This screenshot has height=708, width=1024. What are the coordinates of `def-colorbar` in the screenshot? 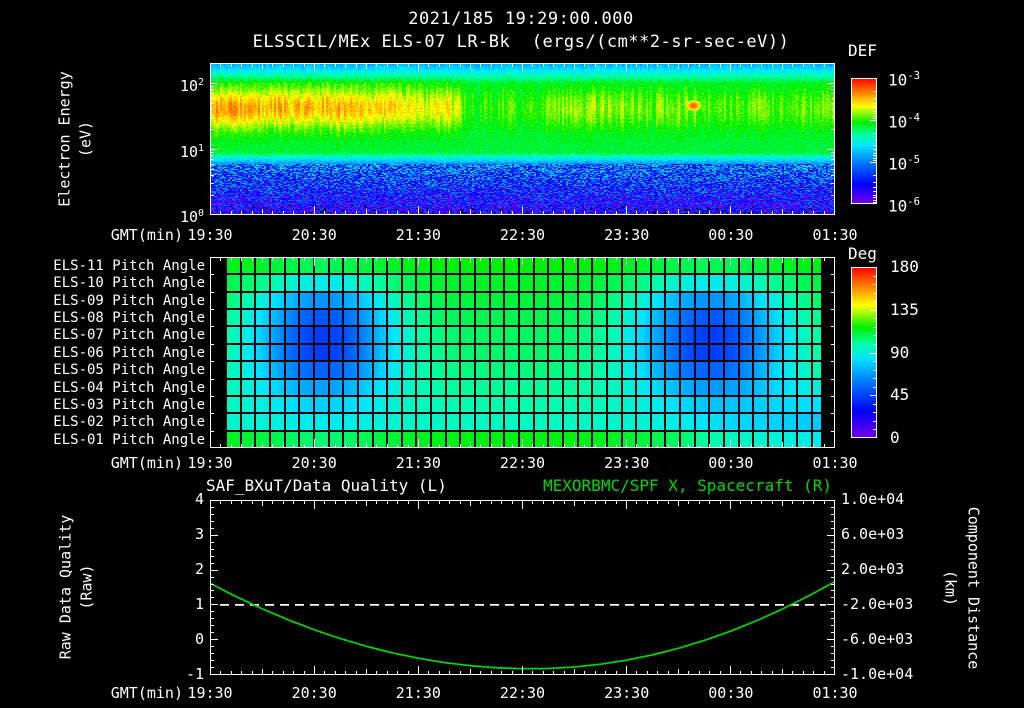 It's located at (864, 141).